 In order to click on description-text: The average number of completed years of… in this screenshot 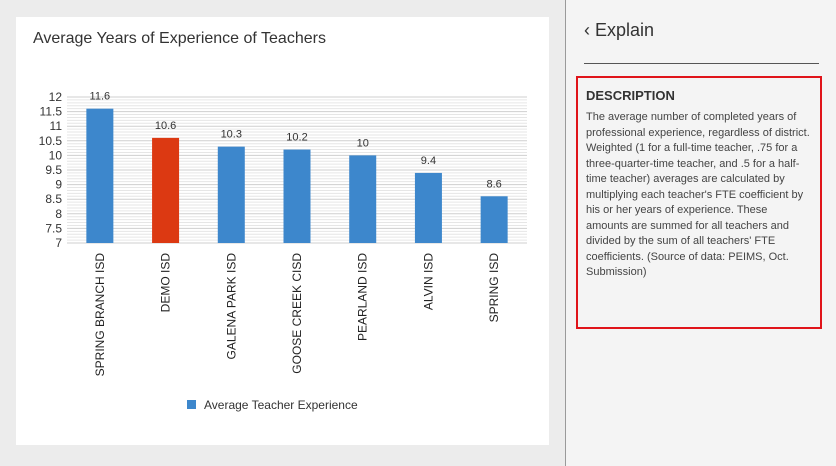, I will do `click(698, 194)`.